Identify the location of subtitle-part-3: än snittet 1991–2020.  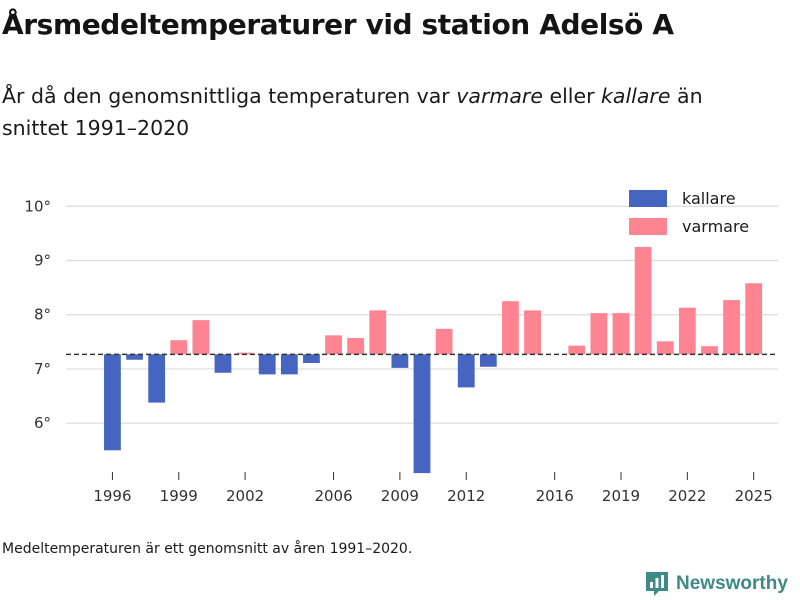
(352, 112).